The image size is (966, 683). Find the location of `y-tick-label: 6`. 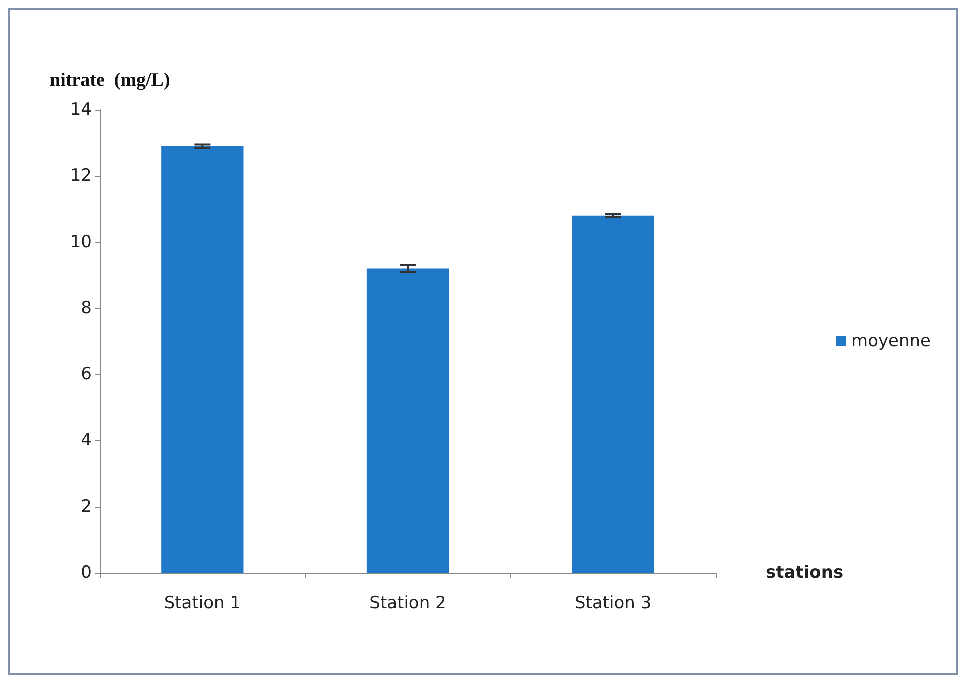

y-tick-label: 6 is located at coordinates (86, 374).